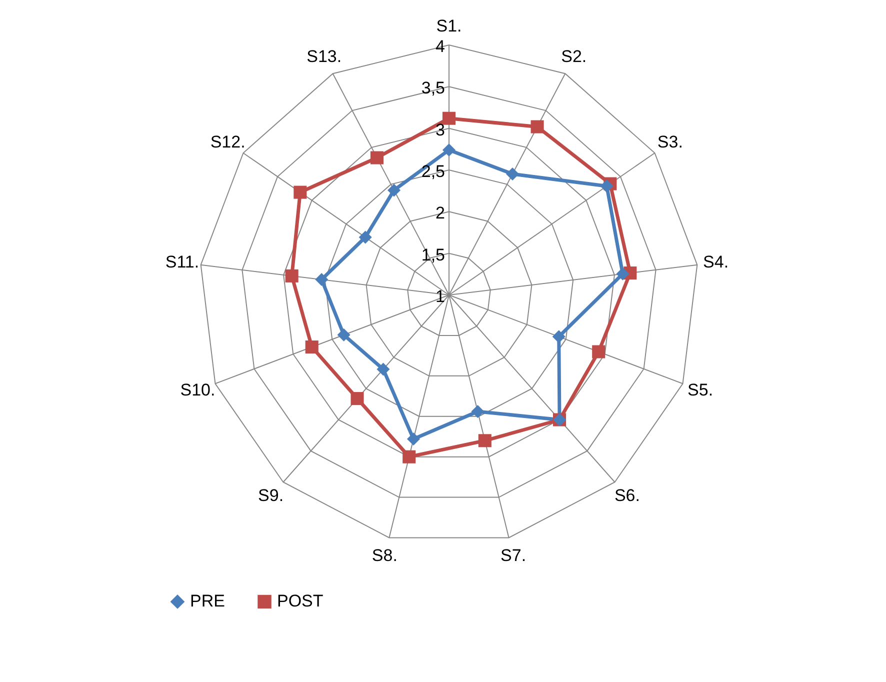  What do you see at coordinates (670, 142) in the screenshot?
I see `spoke-label: S3.` at bounding box center [670, 142].